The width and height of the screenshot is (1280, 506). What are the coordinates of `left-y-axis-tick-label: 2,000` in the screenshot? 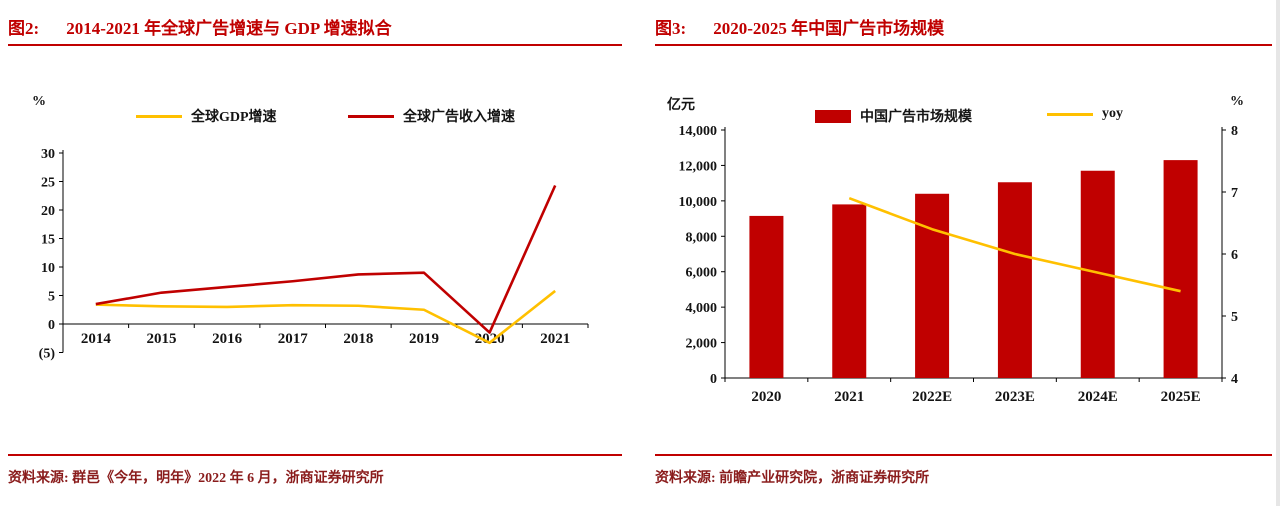 It's located at (702, 344).